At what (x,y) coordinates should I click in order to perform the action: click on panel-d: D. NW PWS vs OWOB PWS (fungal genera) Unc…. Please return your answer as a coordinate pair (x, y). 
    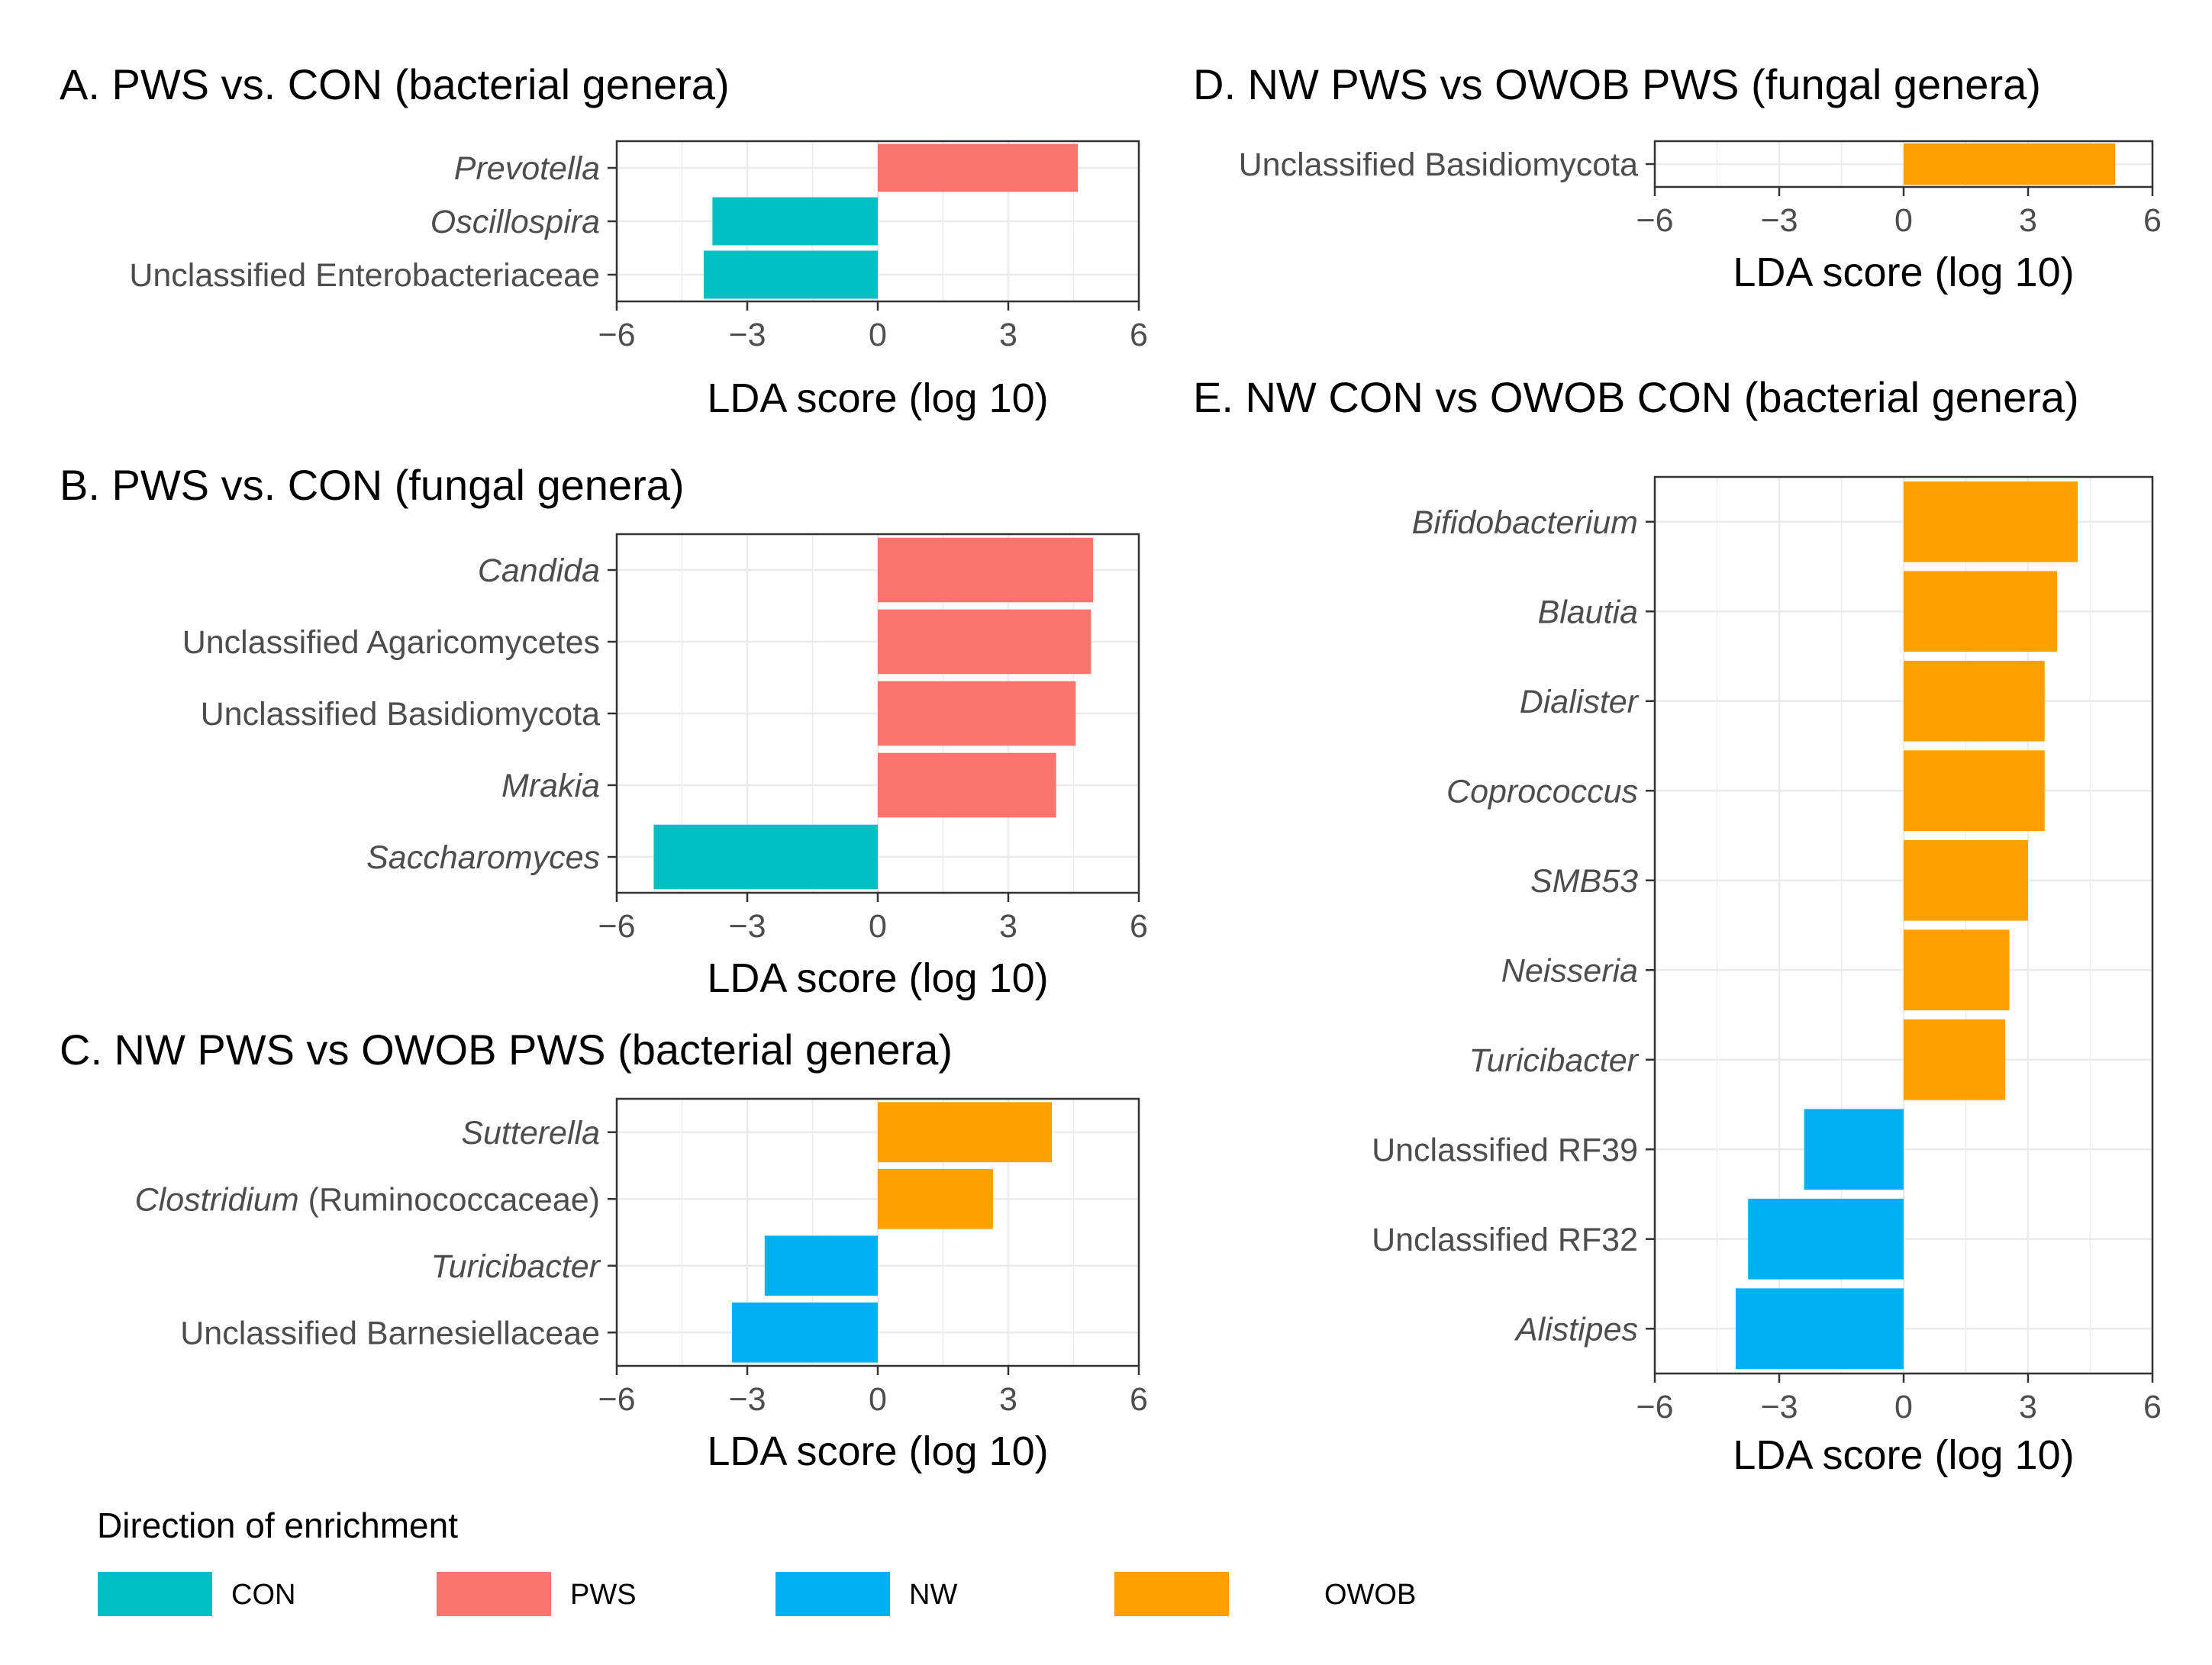
    Looking at the image, I should click on (1677, 178).